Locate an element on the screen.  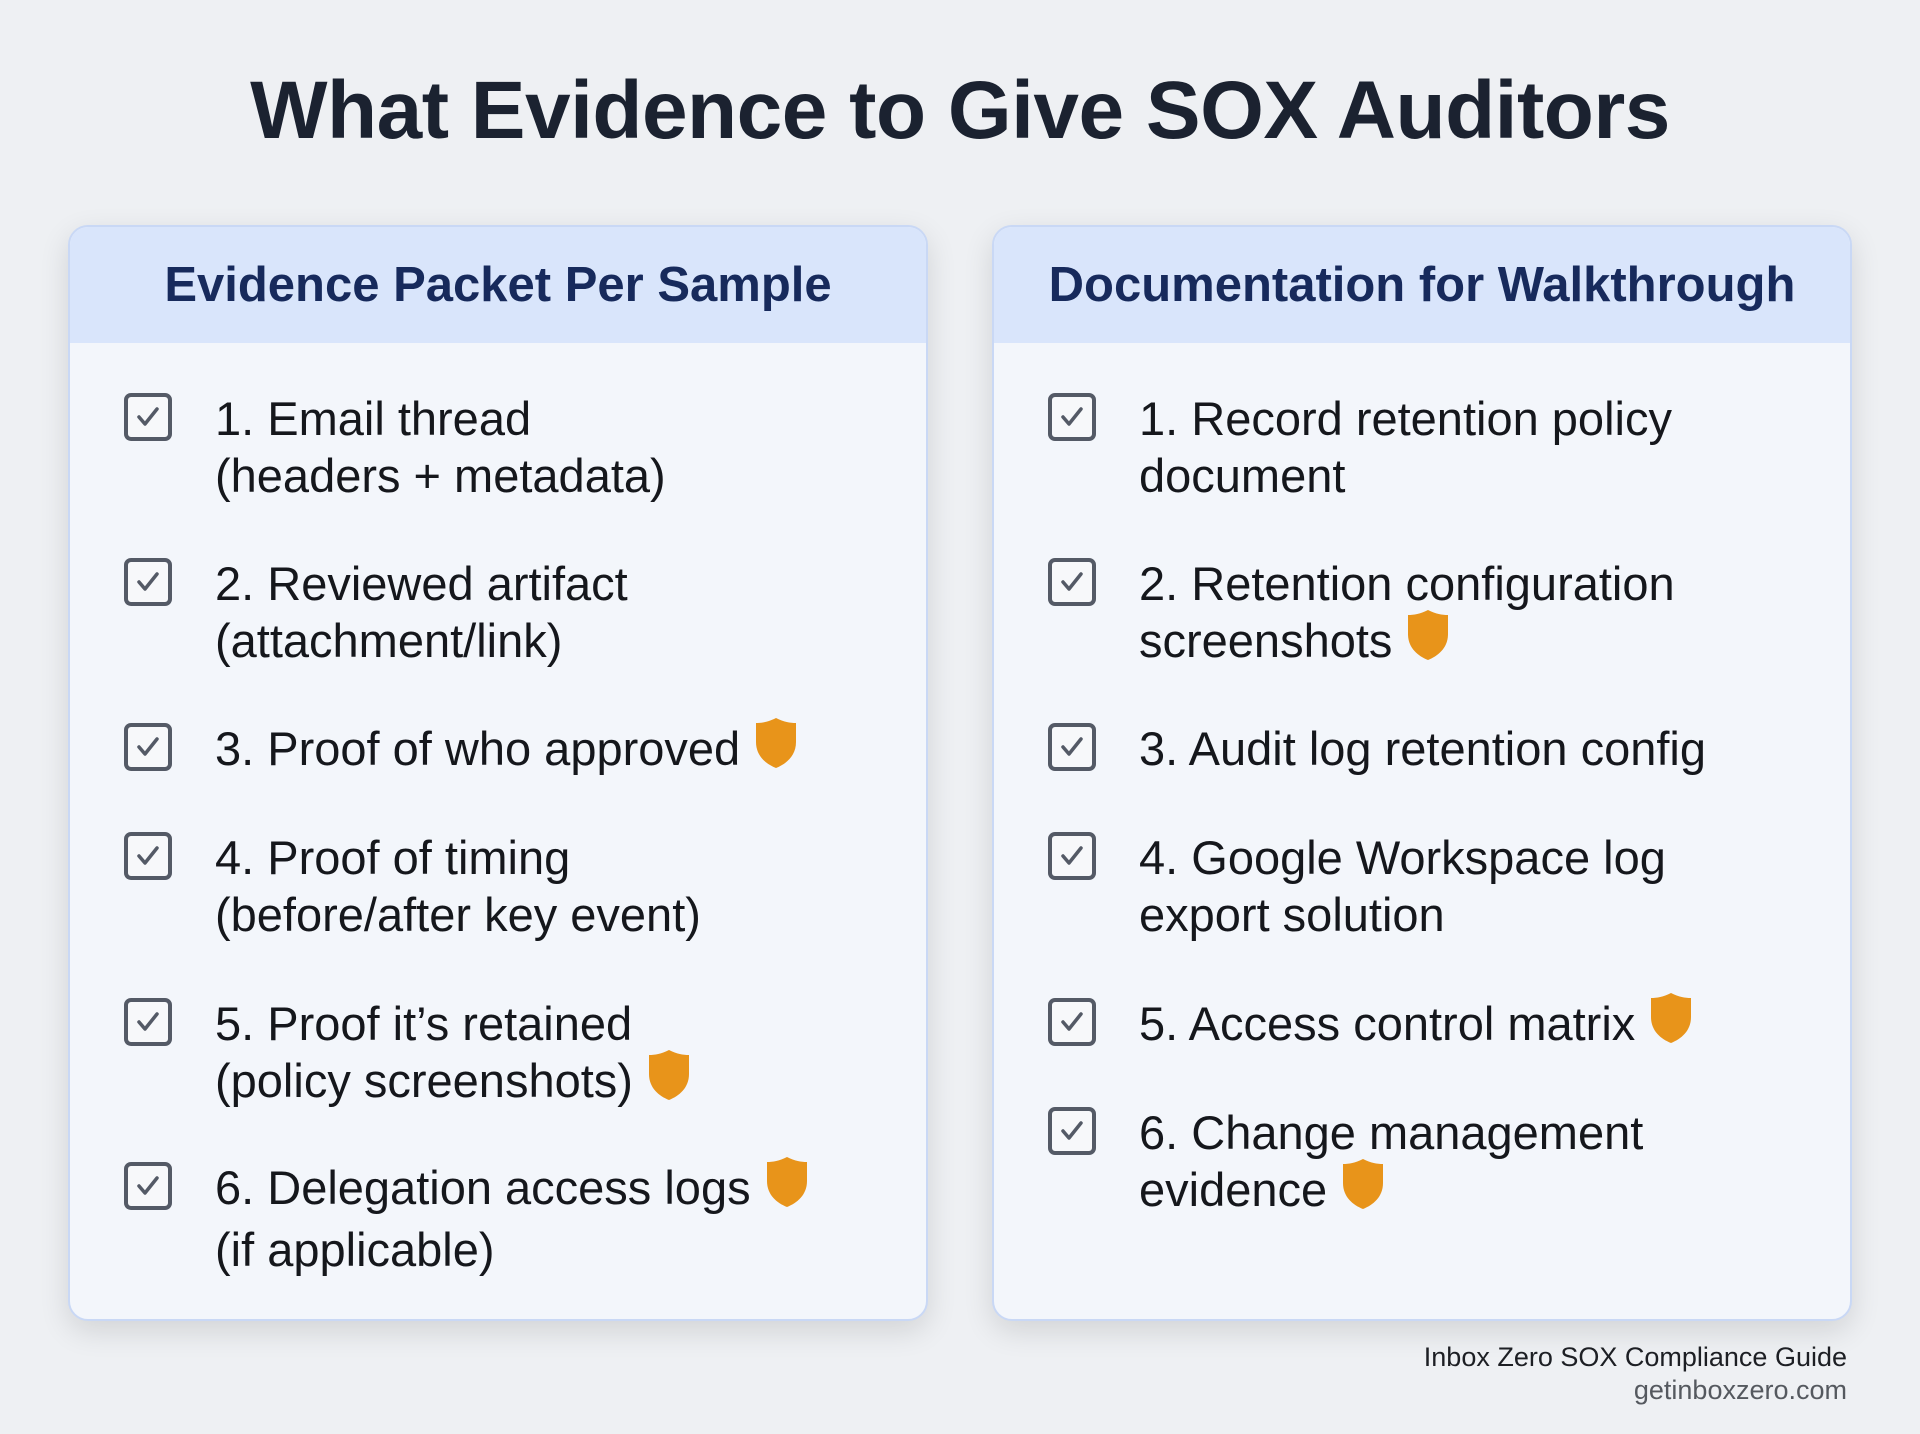
item-text-line: evidence is located at coordinates (1391, 1190).